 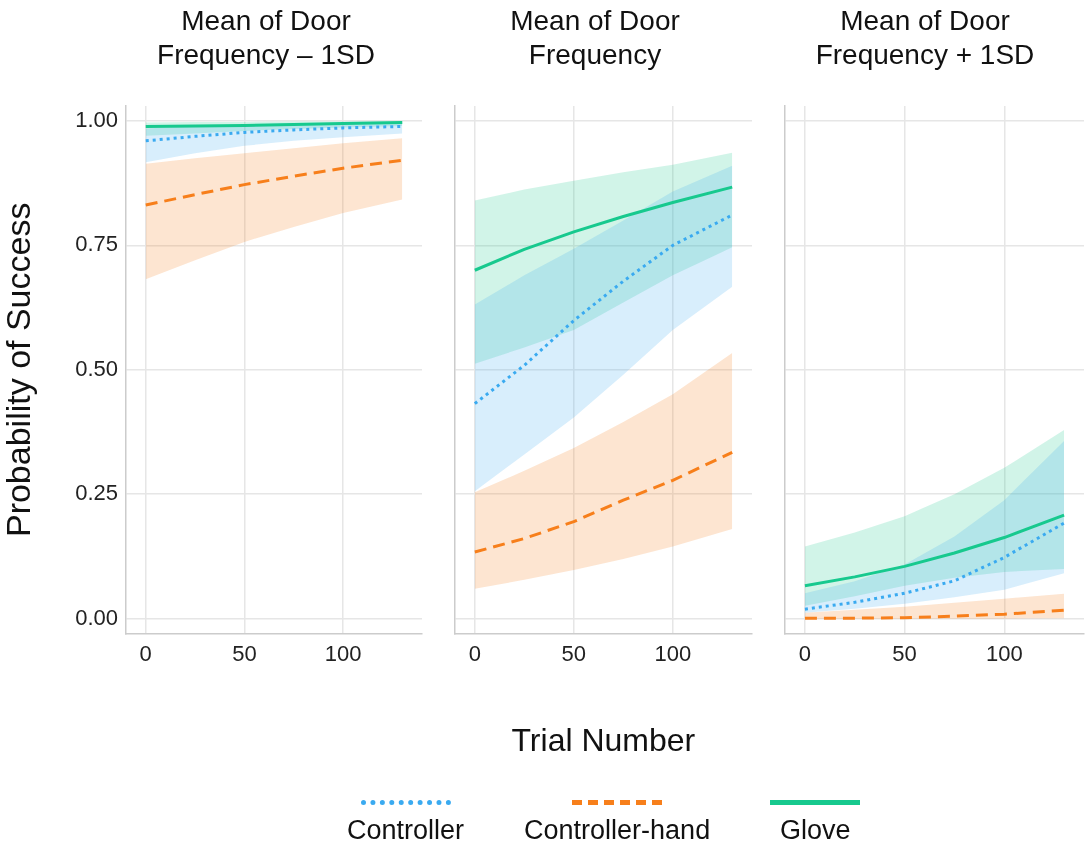 What do you see at coordinates (96, 244) in the screenshot?
I see `y-tick-label: 0.75` at bounding box center [96, 244].